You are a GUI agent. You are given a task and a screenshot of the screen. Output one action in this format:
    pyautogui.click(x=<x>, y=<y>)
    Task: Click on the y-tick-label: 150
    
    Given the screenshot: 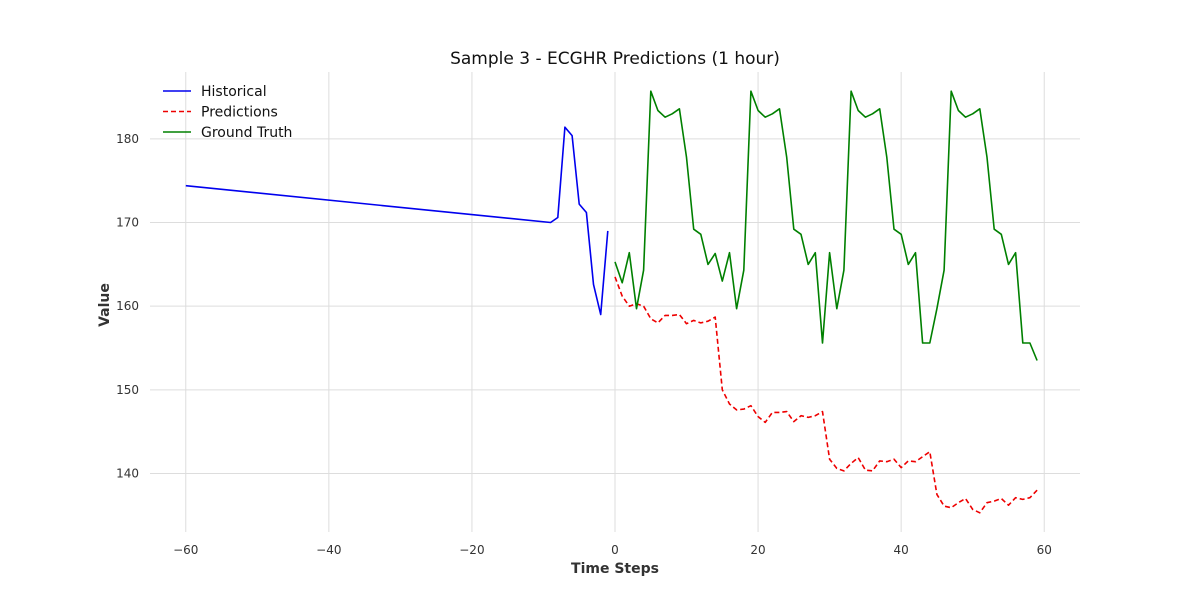 What is the action you would take?
    pyautogui.click(x=127, y=390)
    